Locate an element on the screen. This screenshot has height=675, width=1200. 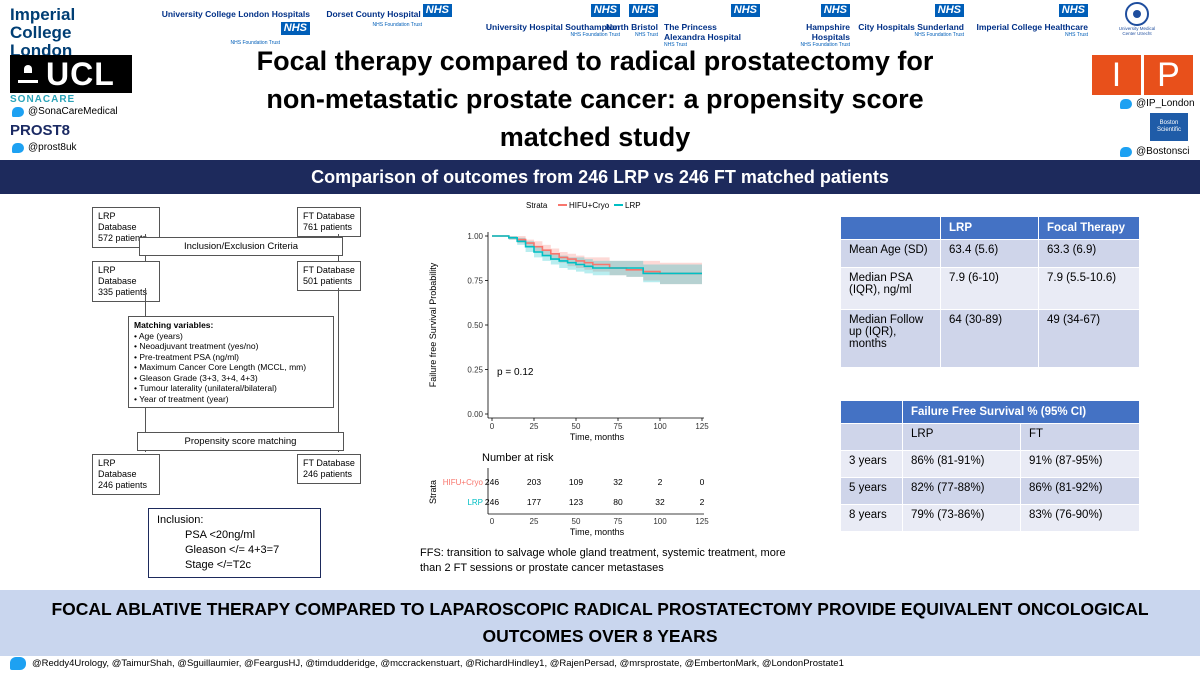
table-row: 3 years 86% (81-91%) 91% (87-95%) is located at coordinates (990, 464).